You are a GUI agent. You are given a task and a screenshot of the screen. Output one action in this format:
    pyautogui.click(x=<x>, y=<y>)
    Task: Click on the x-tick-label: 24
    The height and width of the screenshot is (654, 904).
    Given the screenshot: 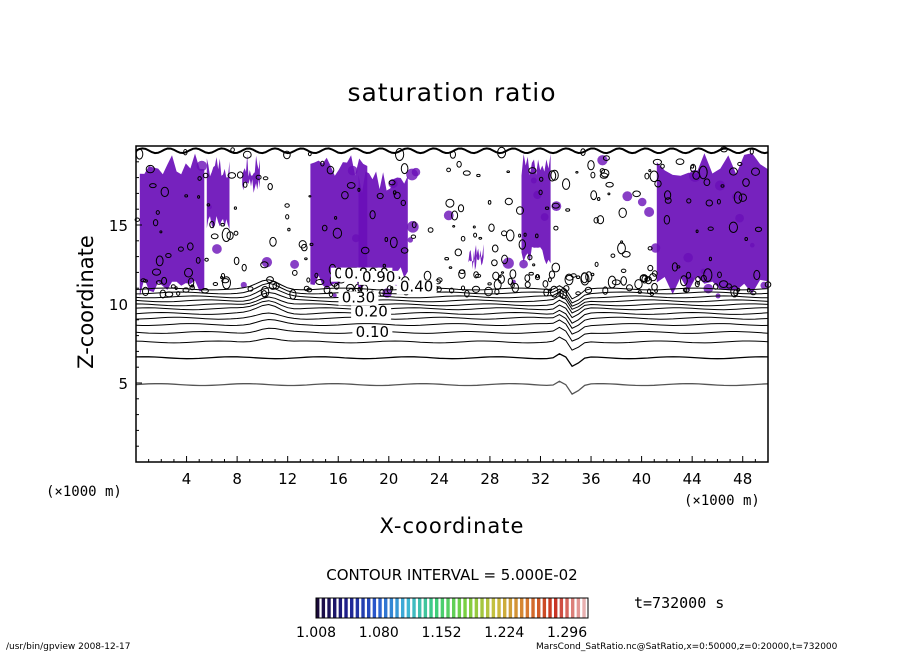 What is the action you would take?
    pyautogui.click(x=439, y=479)
    